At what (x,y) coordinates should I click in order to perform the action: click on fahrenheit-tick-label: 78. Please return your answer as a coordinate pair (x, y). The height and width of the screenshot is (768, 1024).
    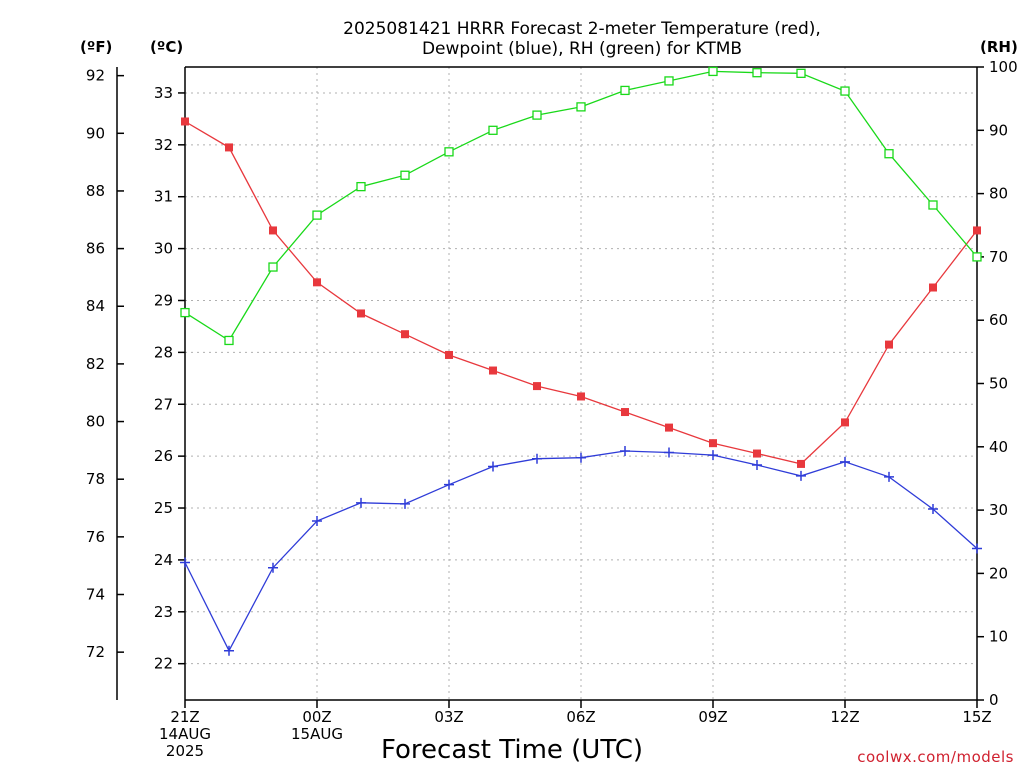
    Looking at the image, I should click on (95, 479).